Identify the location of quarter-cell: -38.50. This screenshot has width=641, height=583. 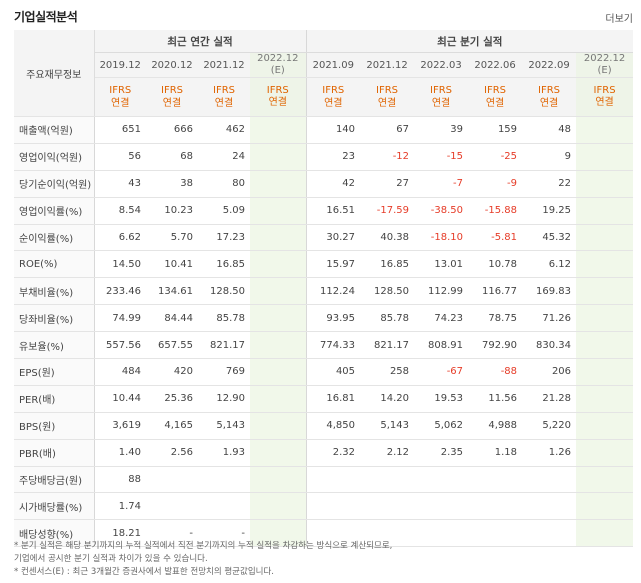
(441, 210).